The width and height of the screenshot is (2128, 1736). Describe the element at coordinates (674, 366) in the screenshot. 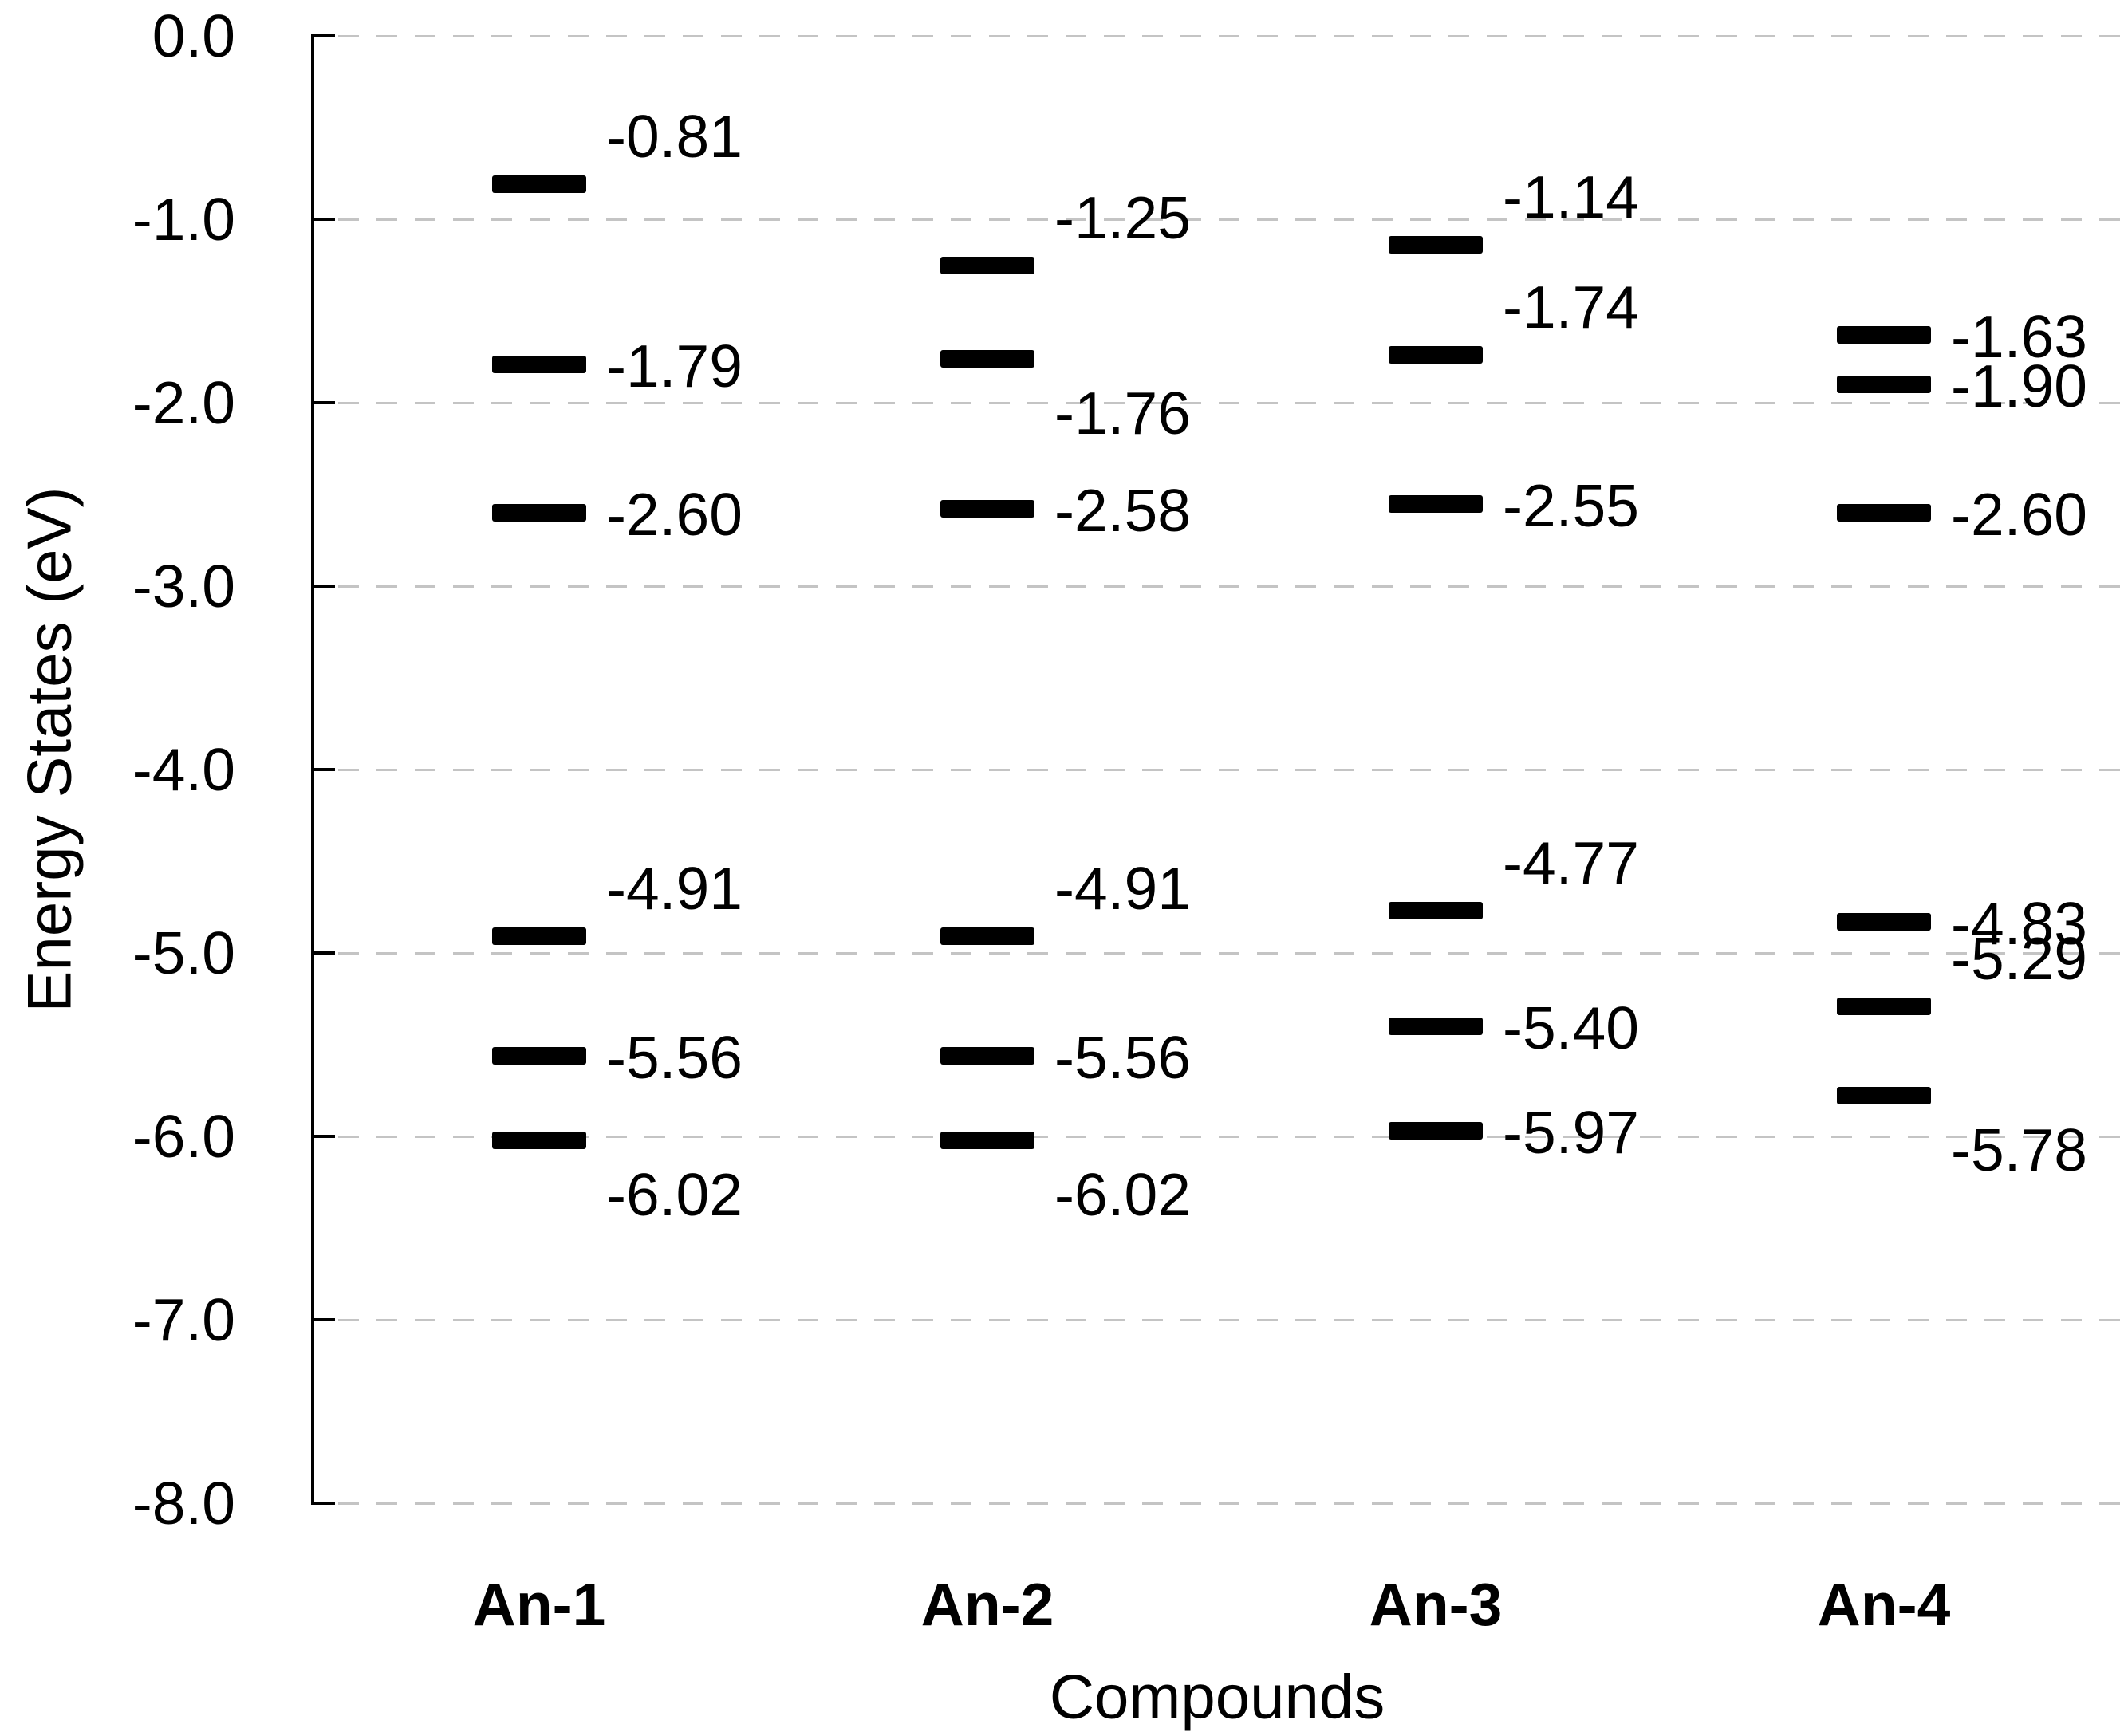

I see `energy-level-value: -1.79` at that location.